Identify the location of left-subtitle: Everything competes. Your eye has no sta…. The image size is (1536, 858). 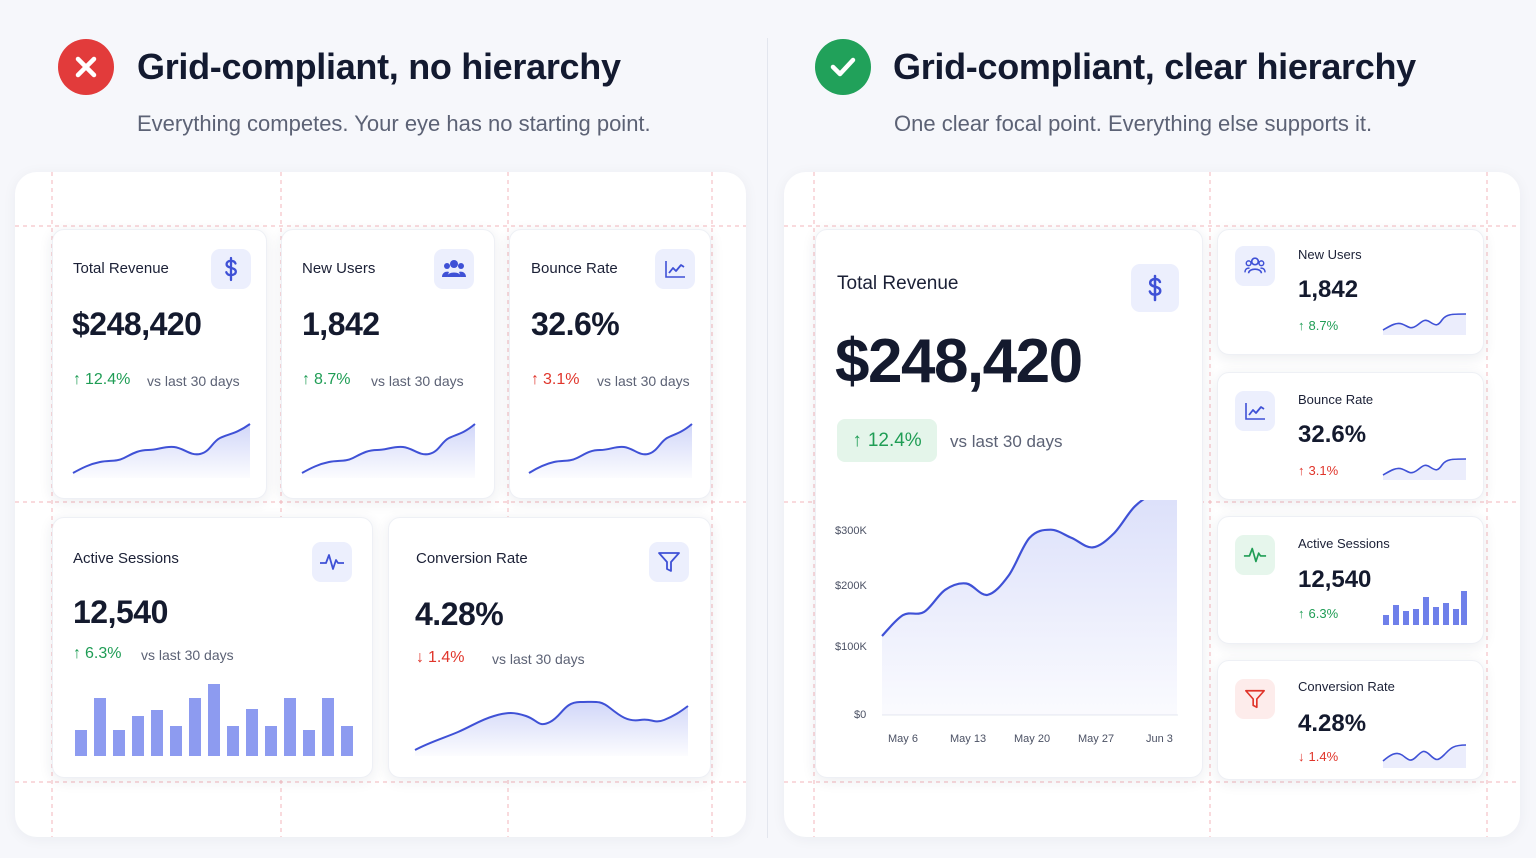
(394, 123).